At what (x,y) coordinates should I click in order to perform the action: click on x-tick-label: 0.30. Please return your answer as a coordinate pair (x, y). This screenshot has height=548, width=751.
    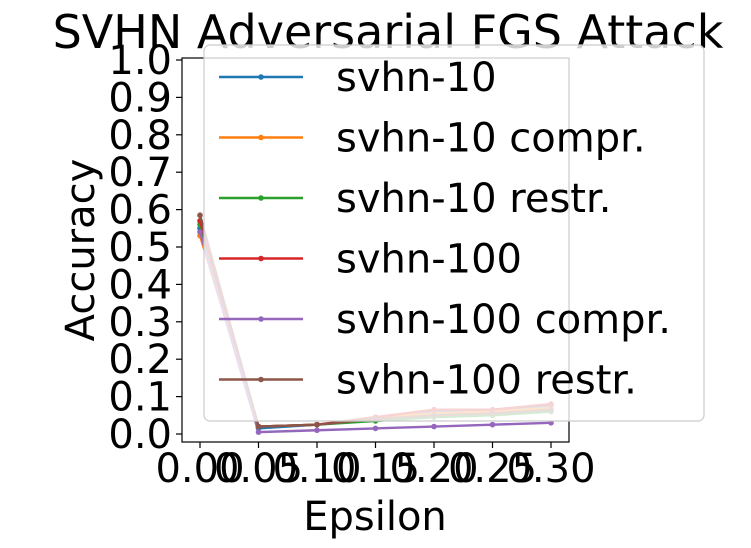
    Looking at the image, I should click on (550, 469).